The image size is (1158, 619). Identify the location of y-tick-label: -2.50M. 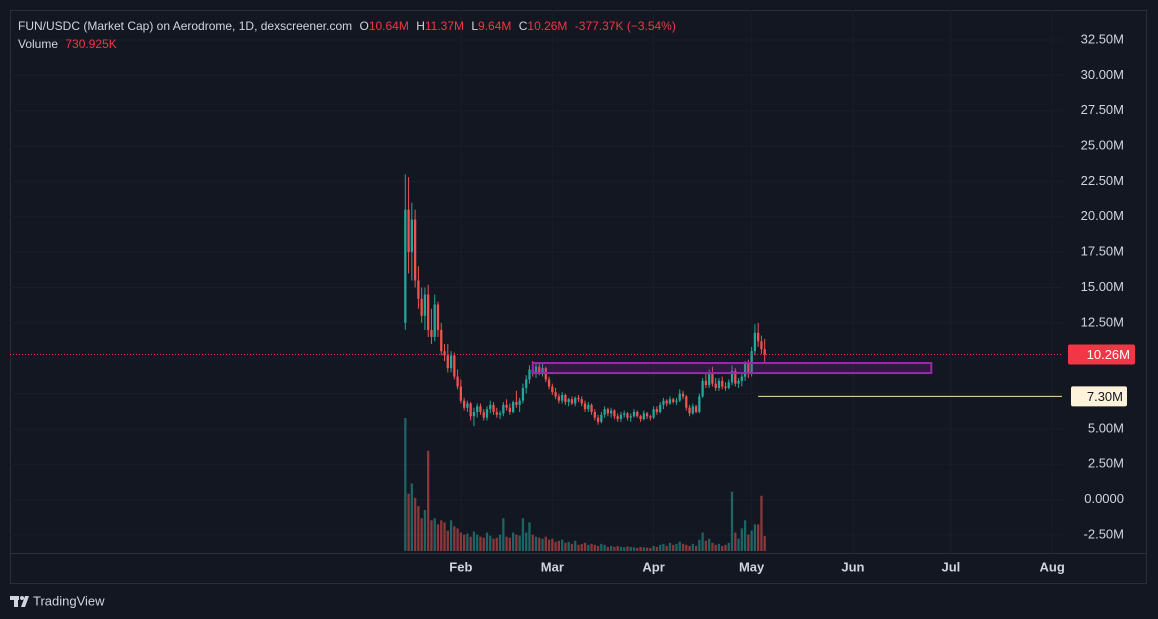
(1104, 533).